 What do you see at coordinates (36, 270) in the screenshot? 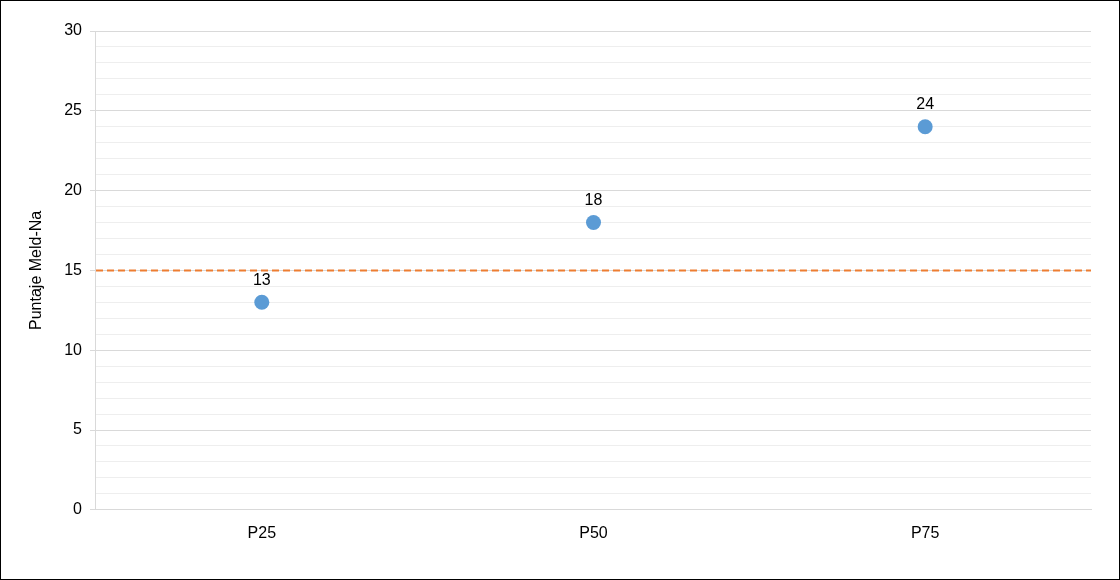
I see `y-axis-title: Puntaje Meld-Na` at bounding box center [36, 270].